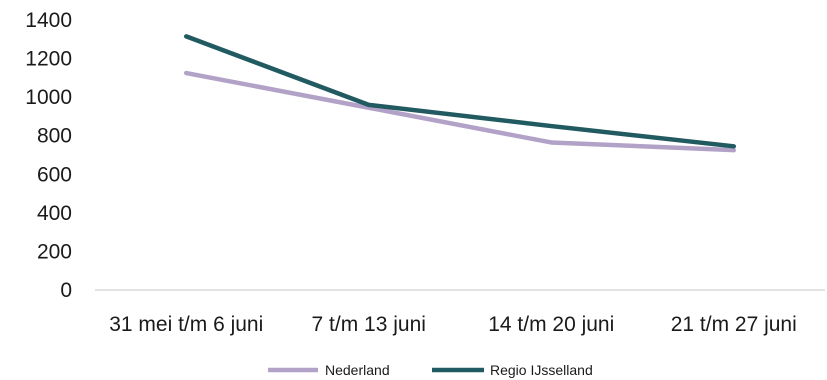  What do you see at coordinates (734, 324) in the screenshot?
I see `x-tick-label: 21 t/m 27 juni` at bounding box center [734, 324].